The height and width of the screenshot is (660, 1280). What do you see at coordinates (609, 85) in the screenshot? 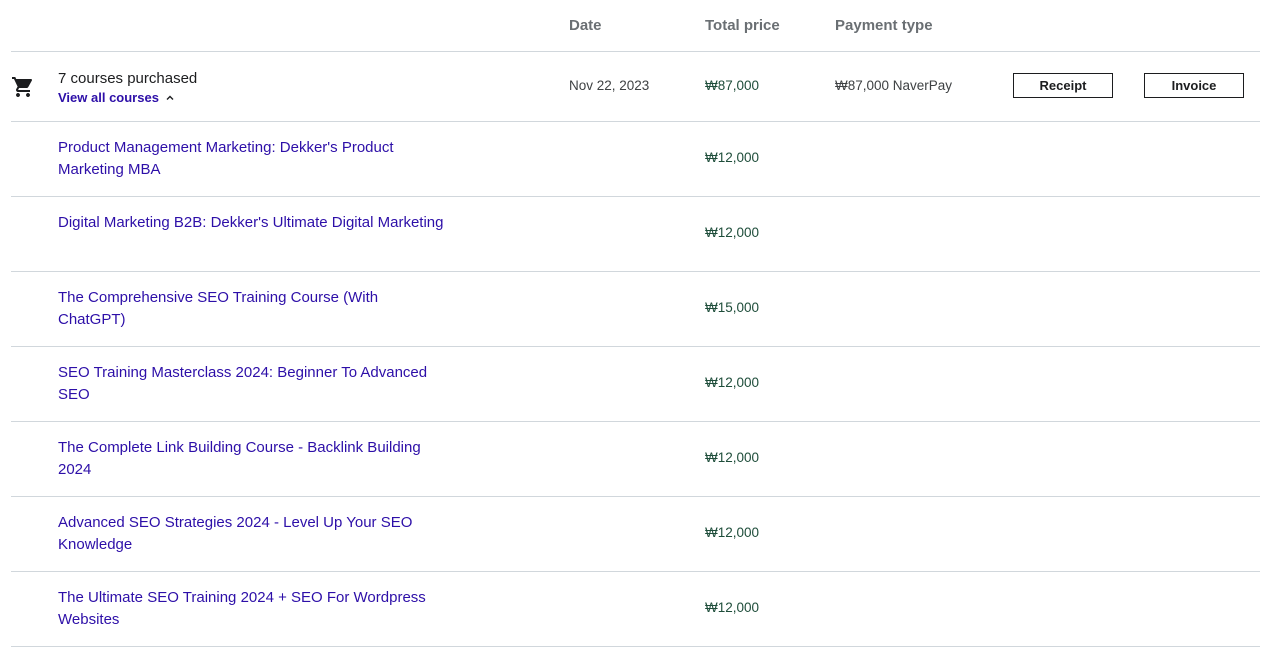
I see `purchase-date: Nov 22, 2023` at bounding box center [609, 85].